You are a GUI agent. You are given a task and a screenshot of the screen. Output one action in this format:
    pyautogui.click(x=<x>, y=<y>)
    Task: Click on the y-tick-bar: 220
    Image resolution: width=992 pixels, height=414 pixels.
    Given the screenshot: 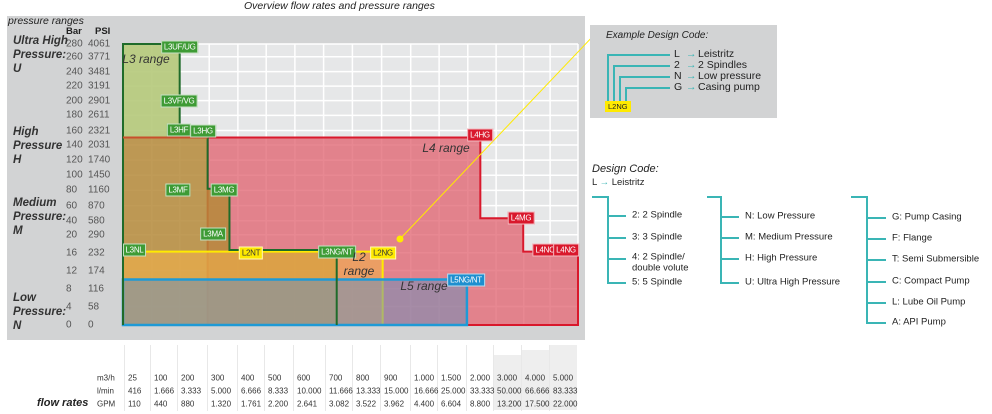 What is the action you would take?
    pyautogui.click(x=74, y=86)
    